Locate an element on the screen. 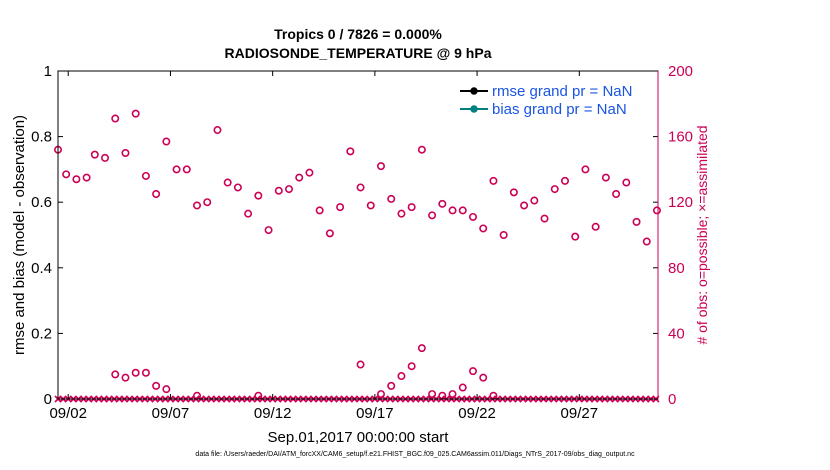 The width and height of the screenshot is (830, 470). xtick-label: 09/17 is located at coordinates (375, 413).